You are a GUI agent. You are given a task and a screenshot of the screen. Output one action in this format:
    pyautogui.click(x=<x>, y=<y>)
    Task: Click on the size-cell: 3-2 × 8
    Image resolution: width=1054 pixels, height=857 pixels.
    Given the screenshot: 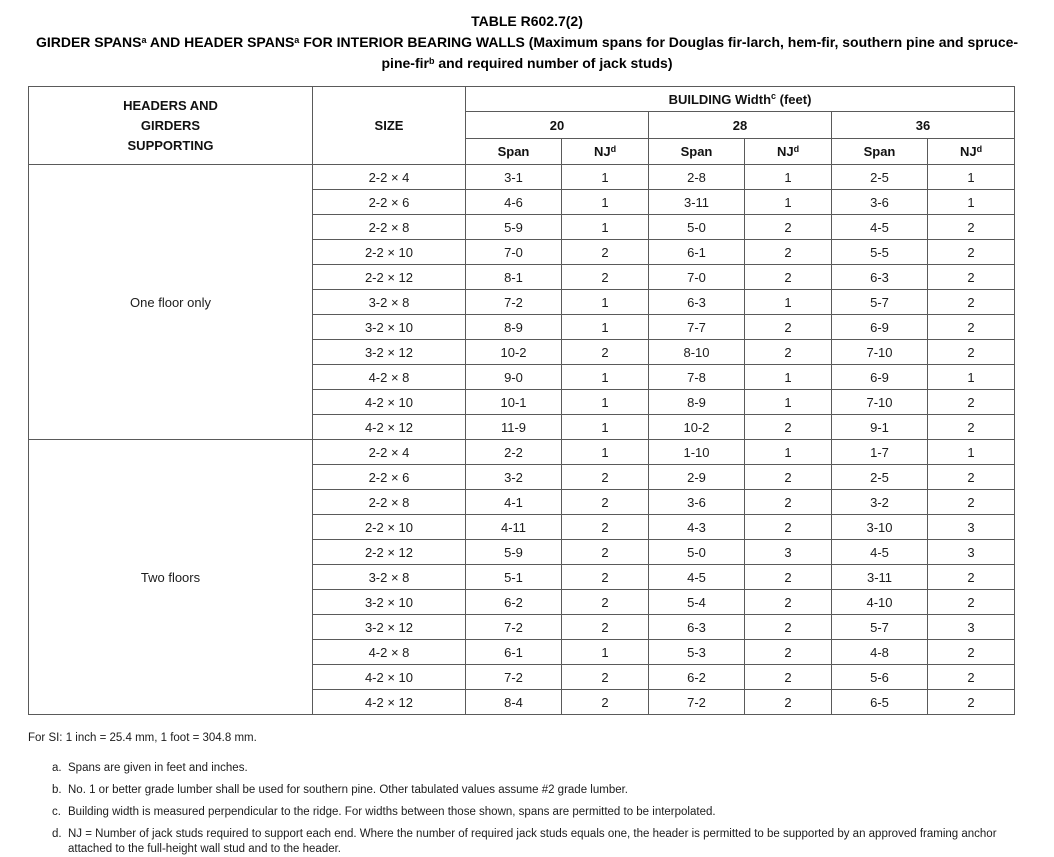 What is the action you would take?
    pyautogui.click(x=389, y=577)
    